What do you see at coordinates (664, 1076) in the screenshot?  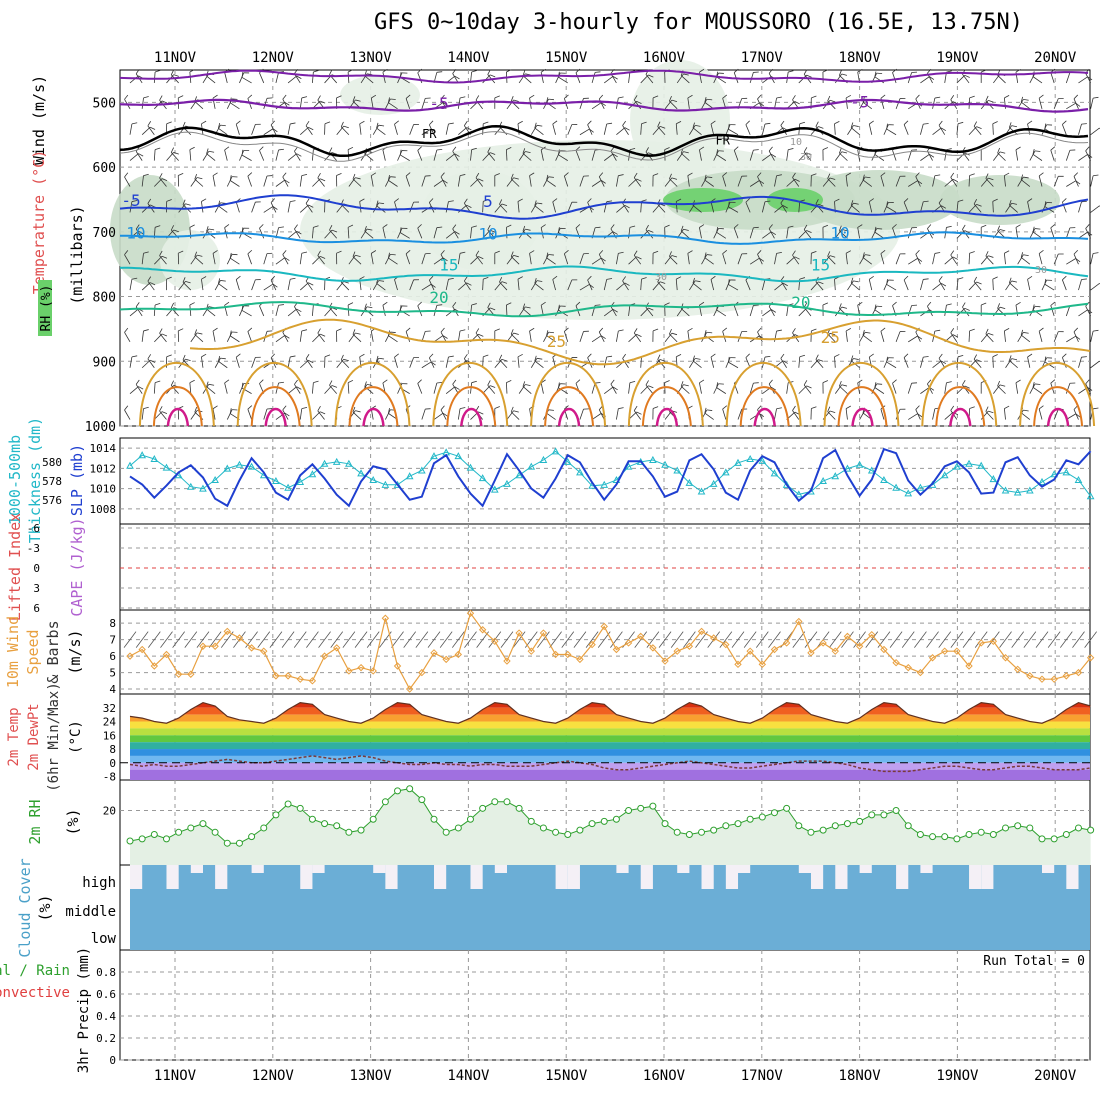 I see `day-label-bottom: 16NOV` at bounding box center [664, 1076].